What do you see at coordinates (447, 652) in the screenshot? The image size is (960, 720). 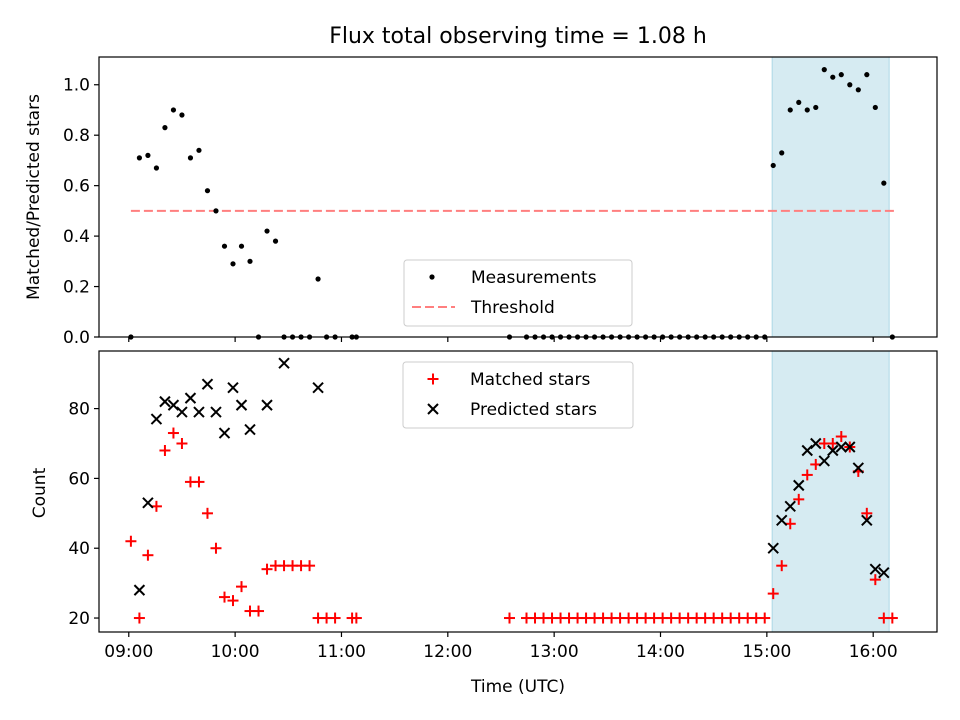 I see `x-tick-label: 12:00` at bounding box center [447, 652].